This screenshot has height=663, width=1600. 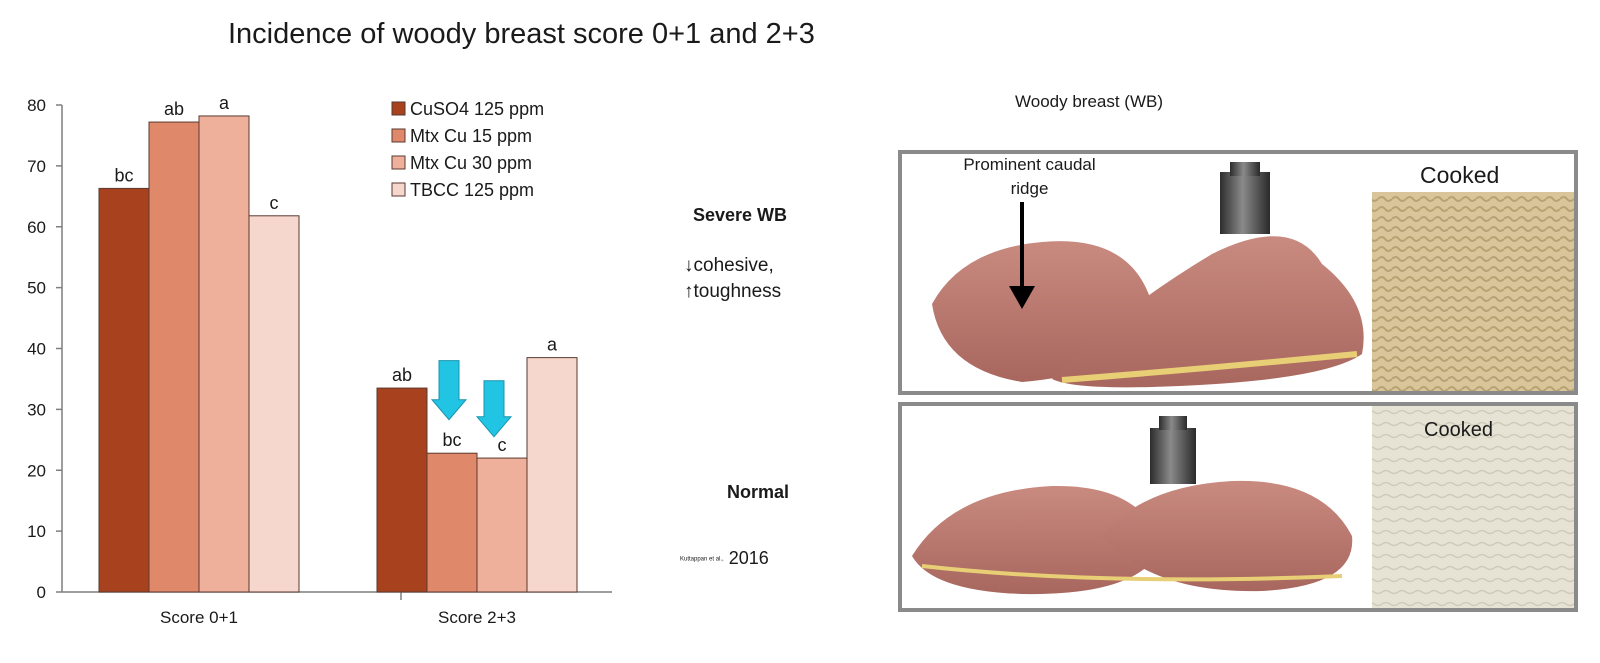 What do you see at coordinates (36, 227) in the screenshot?
I see `y-tick-label: 60` at bounding box center [36, 227].